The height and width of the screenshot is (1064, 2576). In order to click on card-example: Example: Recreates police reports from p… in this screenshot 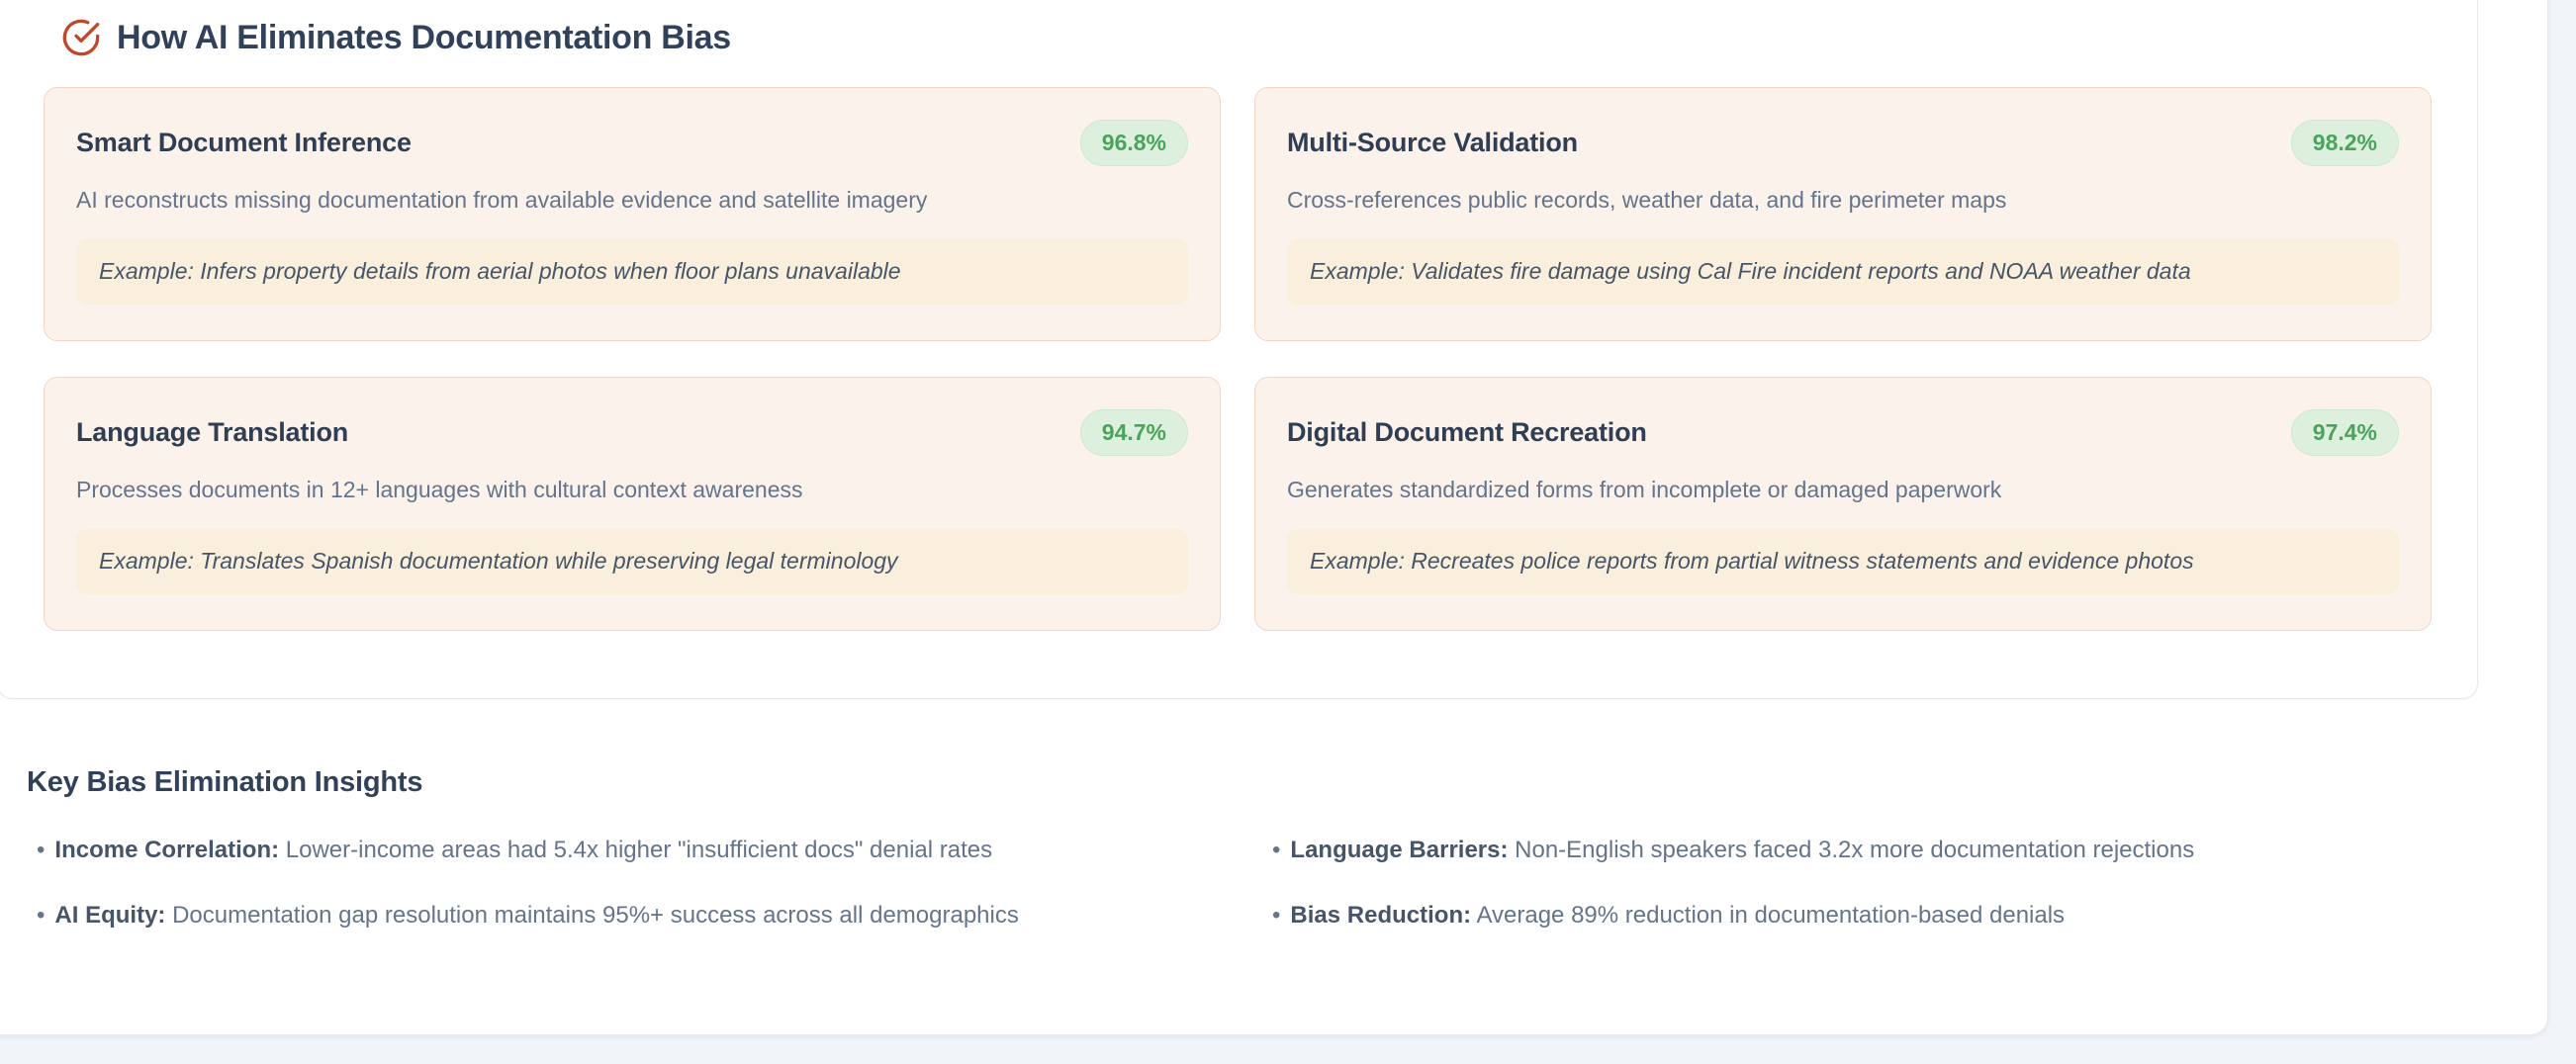, I will do `click(1843, 561)`.